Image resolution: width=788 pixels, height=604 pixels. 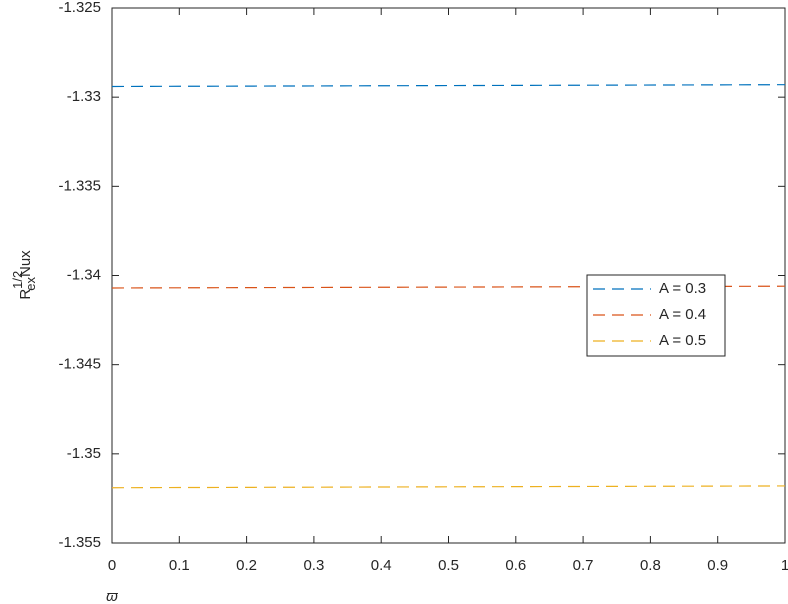 What do you see at coordinates (682, 288) in the screenshot?
I see `legend-label: A = 0.3` at bounding box center [682, 288].